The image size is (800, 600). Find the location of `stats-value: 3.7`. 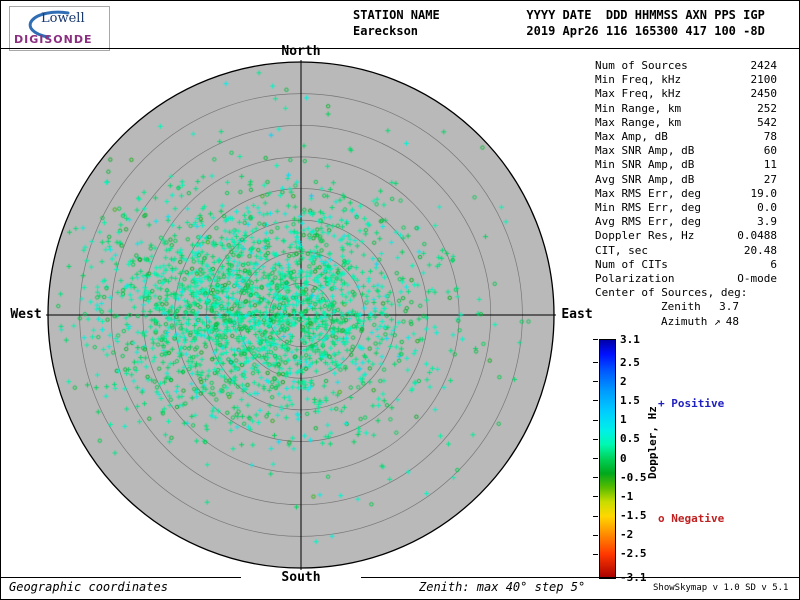

stats-value: 3.7 is located at coordinates (729, 307).